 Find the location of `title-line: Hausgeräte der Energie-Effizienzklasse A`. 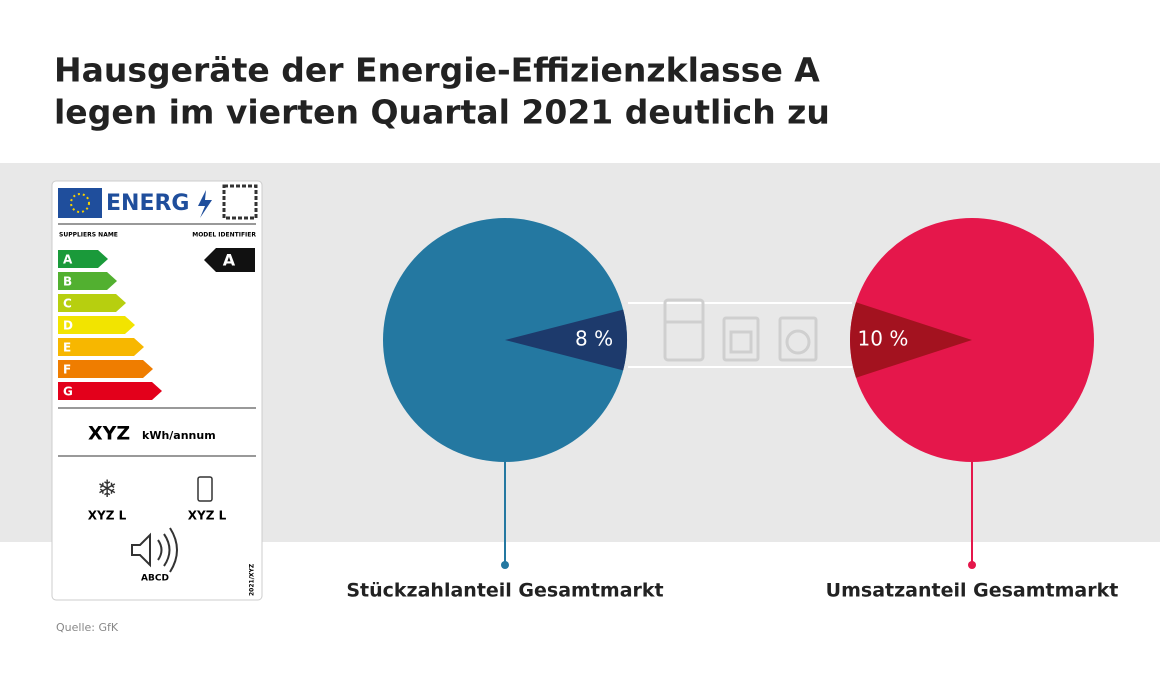

title-line: Hausgeräte der Energie-Effizienzklasse A is located at coordinates (437, 70).